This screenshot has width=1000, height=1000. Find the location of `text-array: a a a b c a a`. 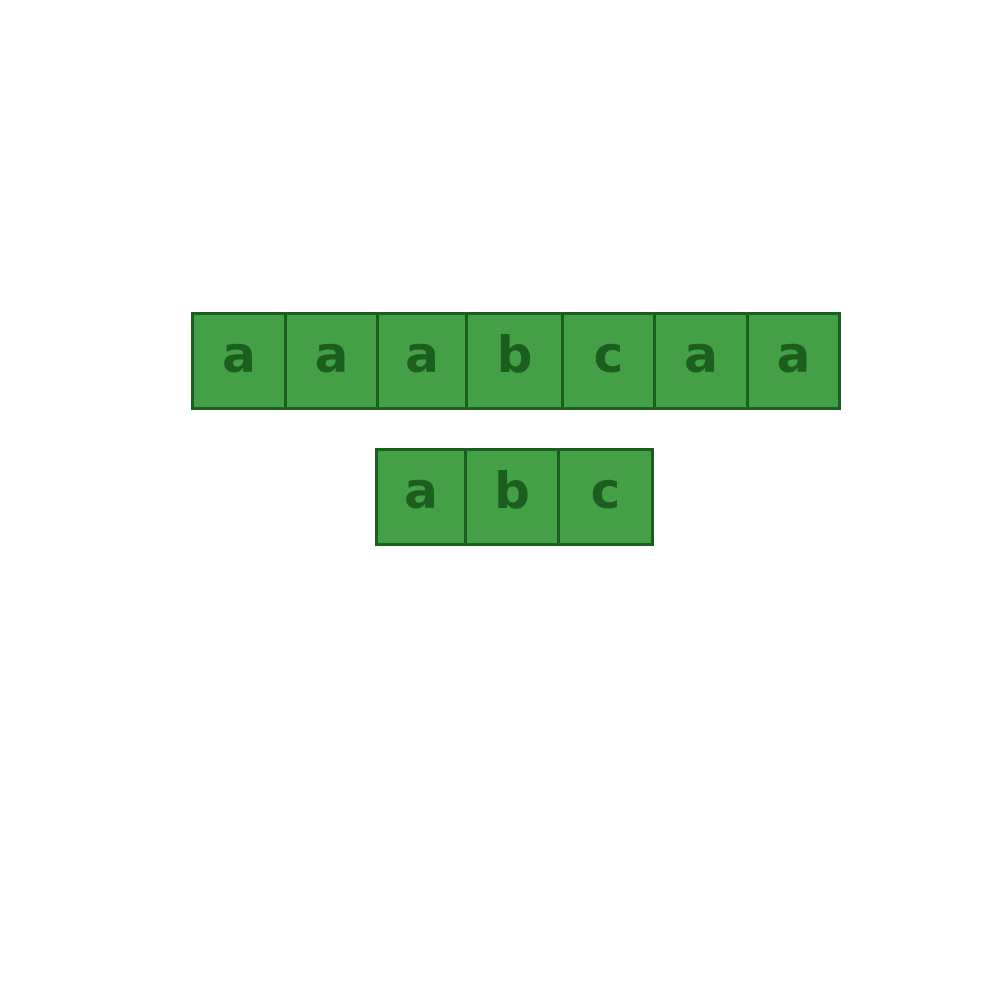

text-array: a a a b c a a is located at coordinates (516, 361).